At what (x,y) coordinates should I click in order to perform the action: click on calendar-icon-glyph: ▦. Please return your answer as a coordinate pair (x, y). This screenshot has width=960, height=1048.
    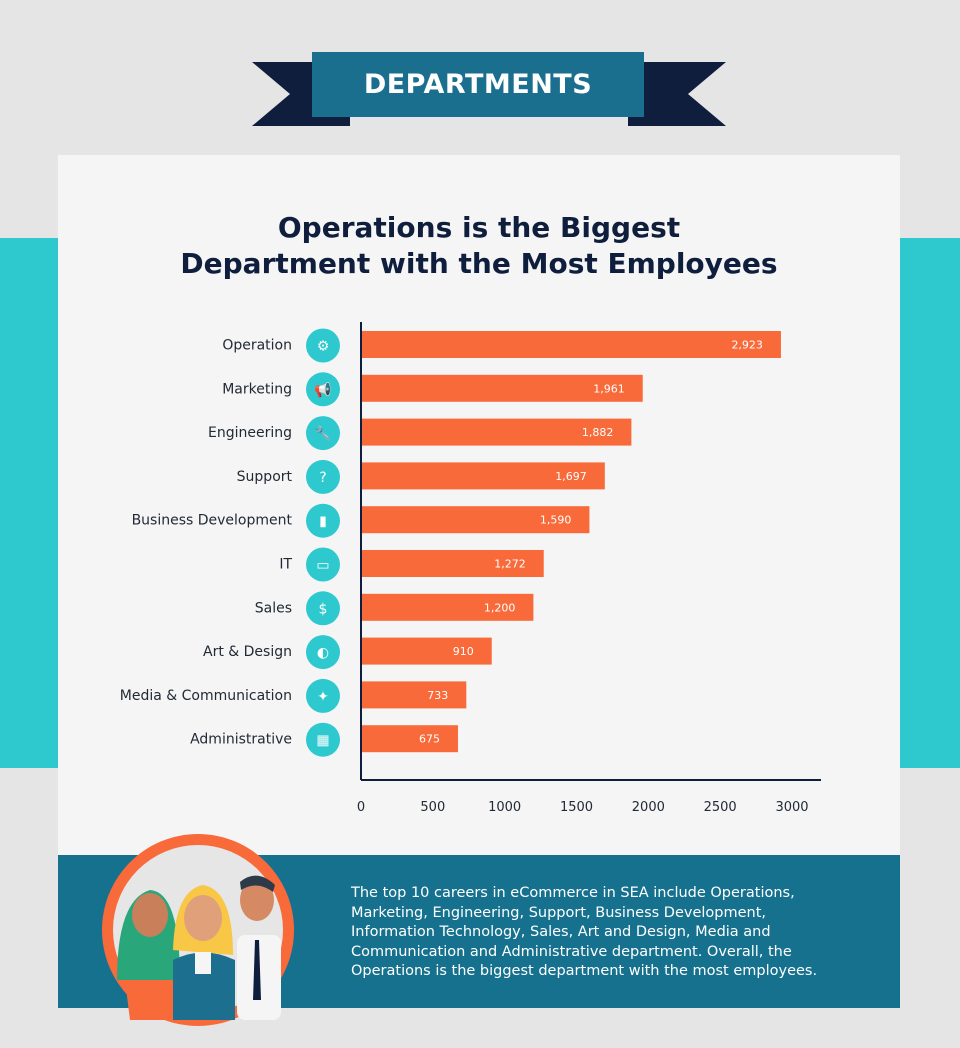
    Looking at the image, I should click on (322, 741).